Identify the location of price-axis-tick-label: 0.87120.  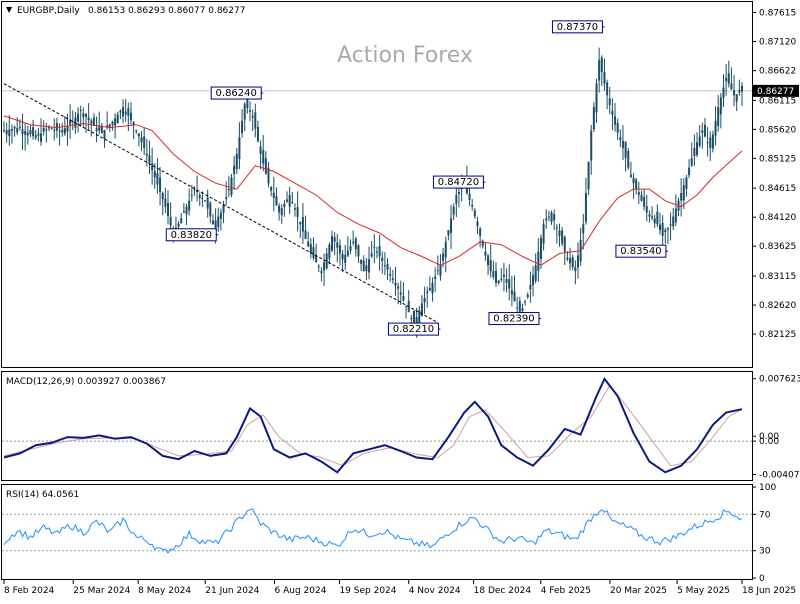
(777, 42).